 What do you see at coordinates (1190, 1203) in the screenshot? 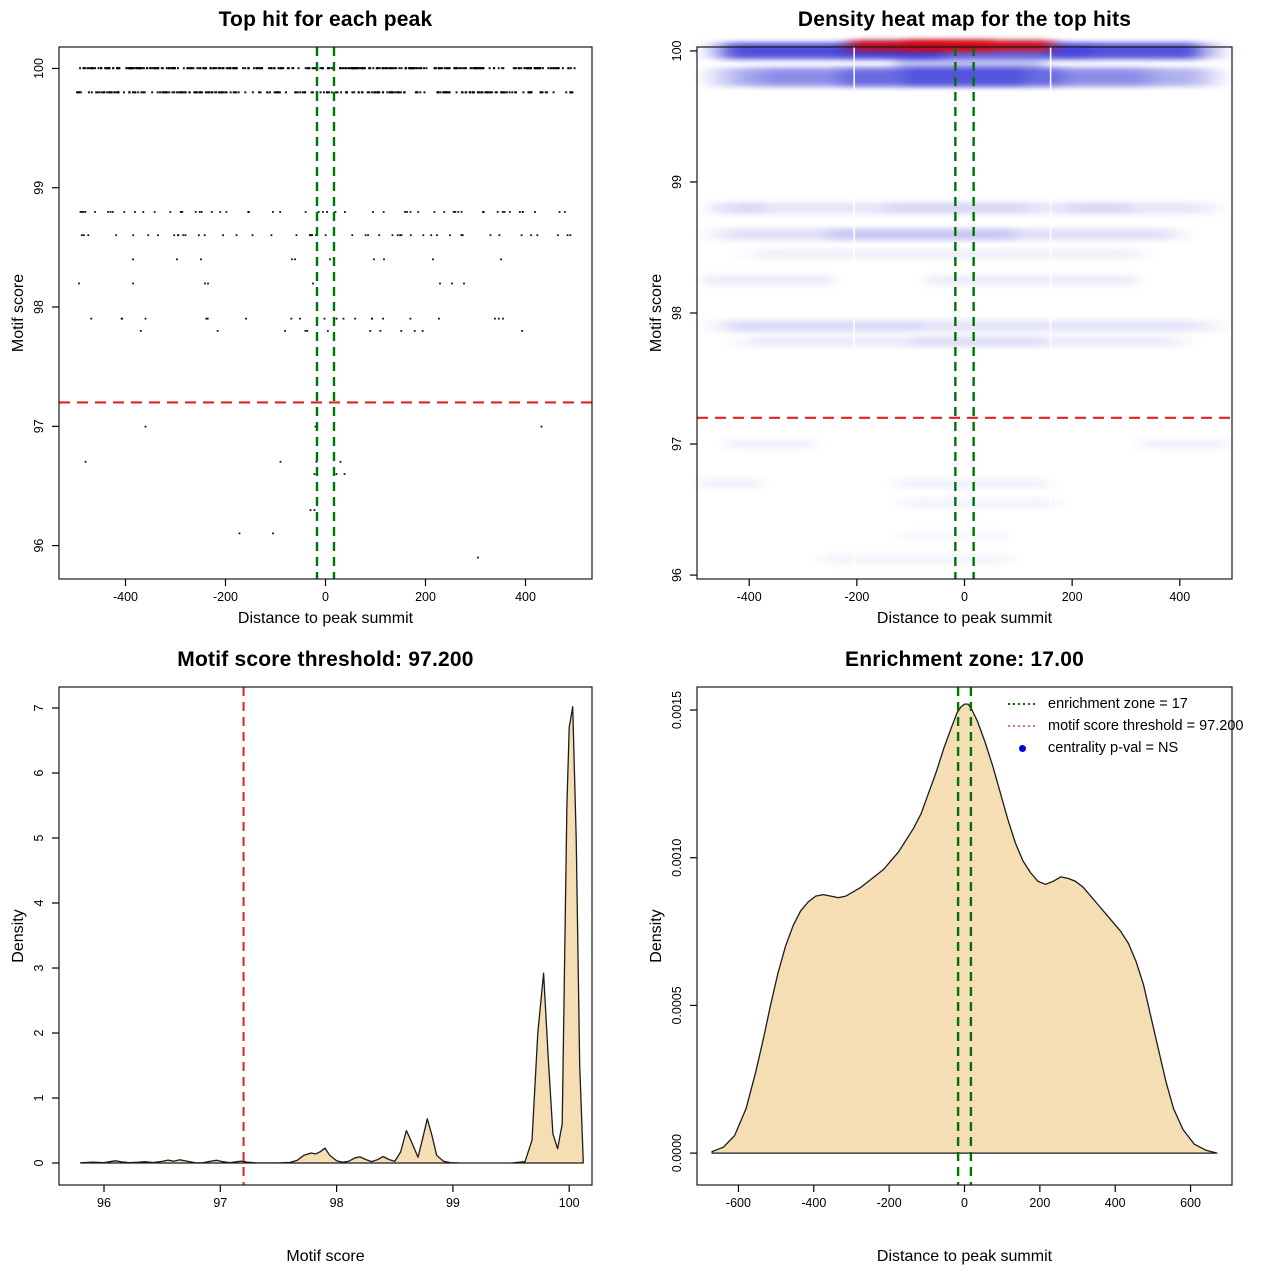
I see `svg-text: 600` at bounding box center [1190, 1203].